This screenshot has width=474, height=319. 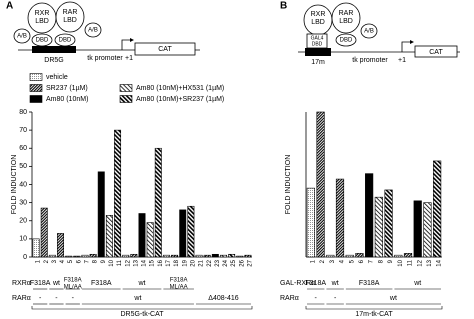 I want to click on y-tick-label: 0, so click(x=25, y=257).